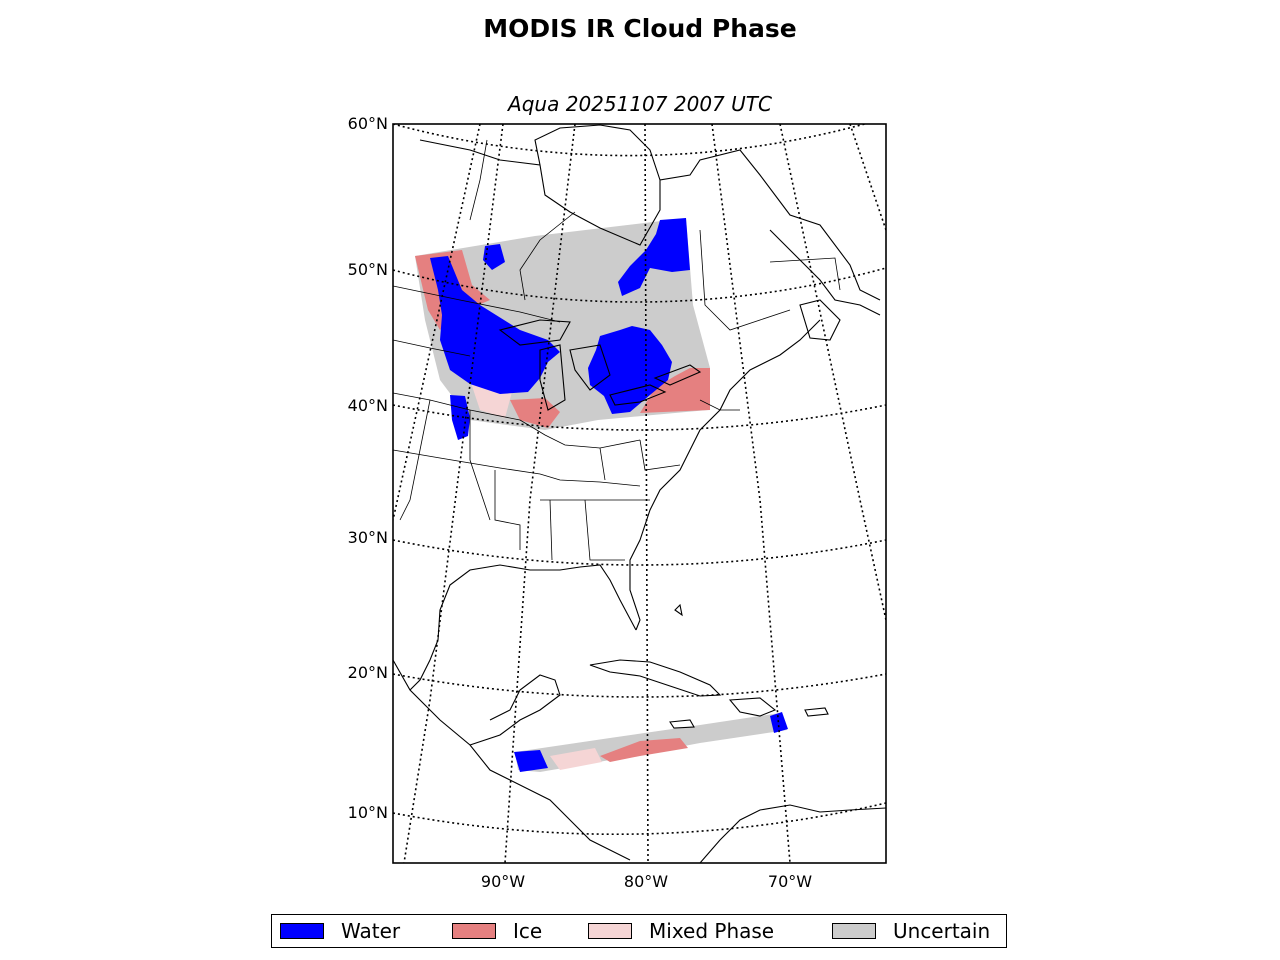  Describe the element at coordinates (367, 405) in the screenshot. I see `lat-label-40n: 40°N` at that location.